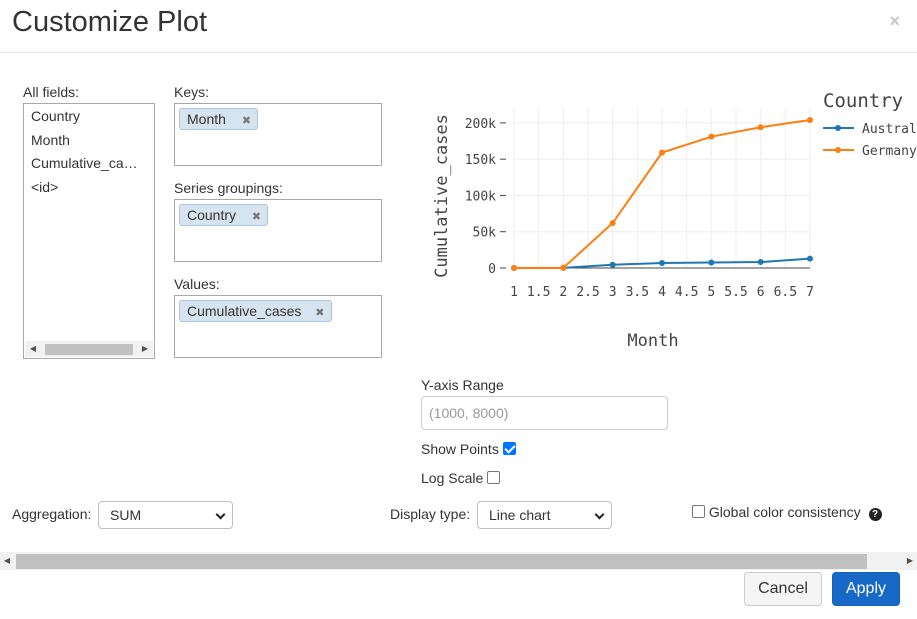 The height and width of the screenshot is (619, 917). Describe the element at coordinates (206, 119) in the screenshot. I see `keys-chip-label: Month` at that location.